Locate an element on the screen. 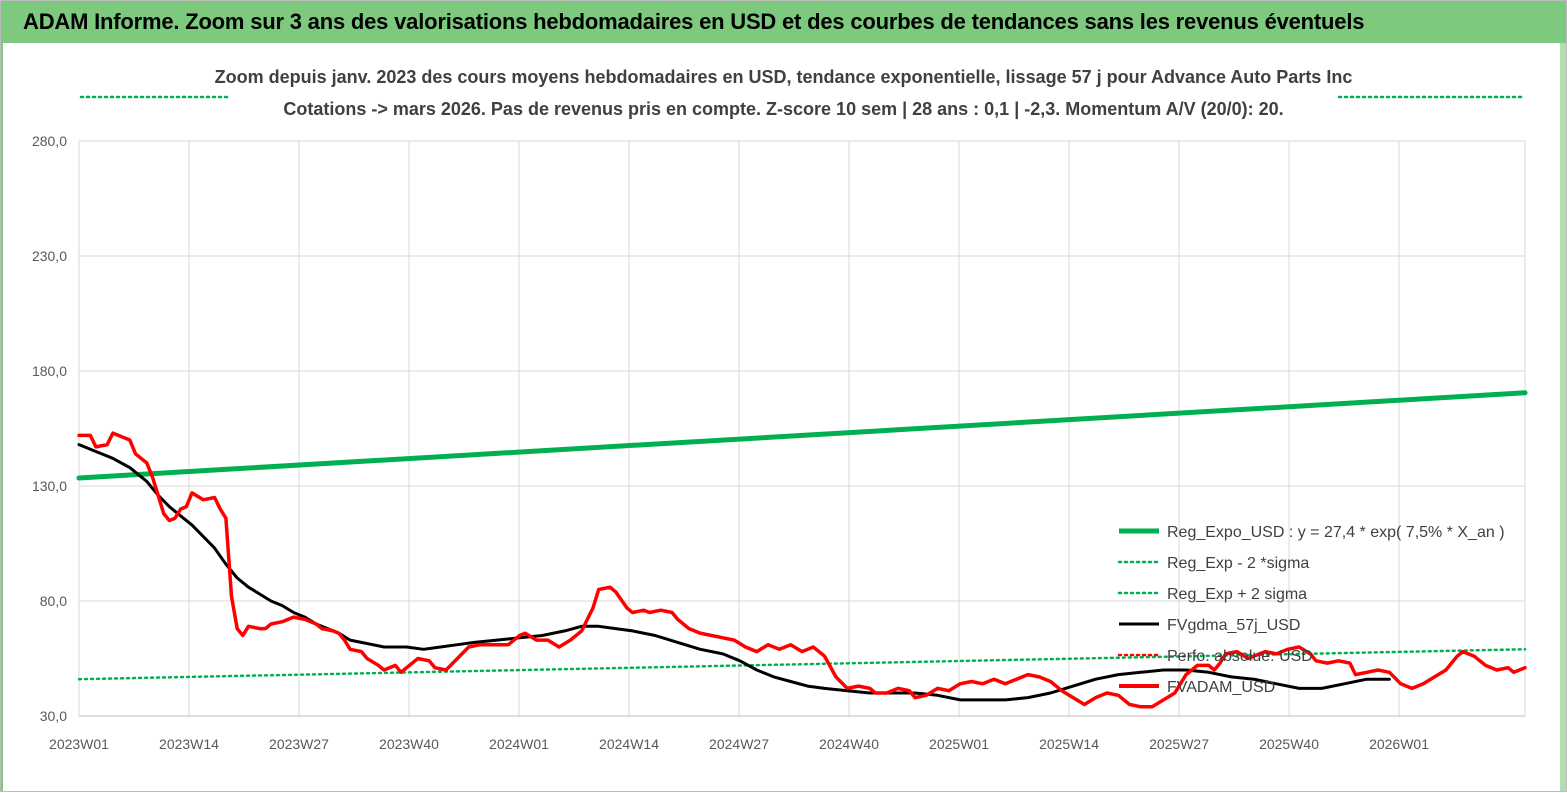 The image size is (1567, 793). legend-label: Reg_Exp + 2 sigma is located at coordinates (1237, 594).